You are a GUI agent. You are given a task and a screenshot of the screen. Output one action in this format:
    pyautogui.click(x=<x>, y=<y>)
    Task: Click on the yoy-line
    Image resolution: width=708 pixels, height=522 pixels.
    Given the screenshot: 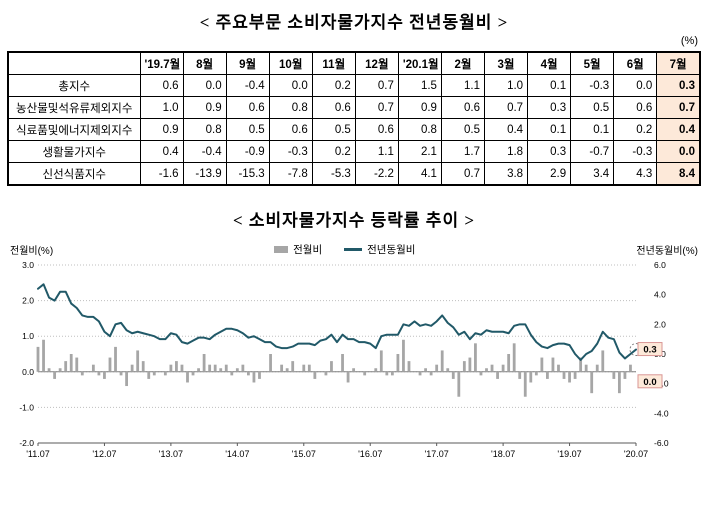 What is the action you would take?
    pyautogui.click(x=337, y=322)
    